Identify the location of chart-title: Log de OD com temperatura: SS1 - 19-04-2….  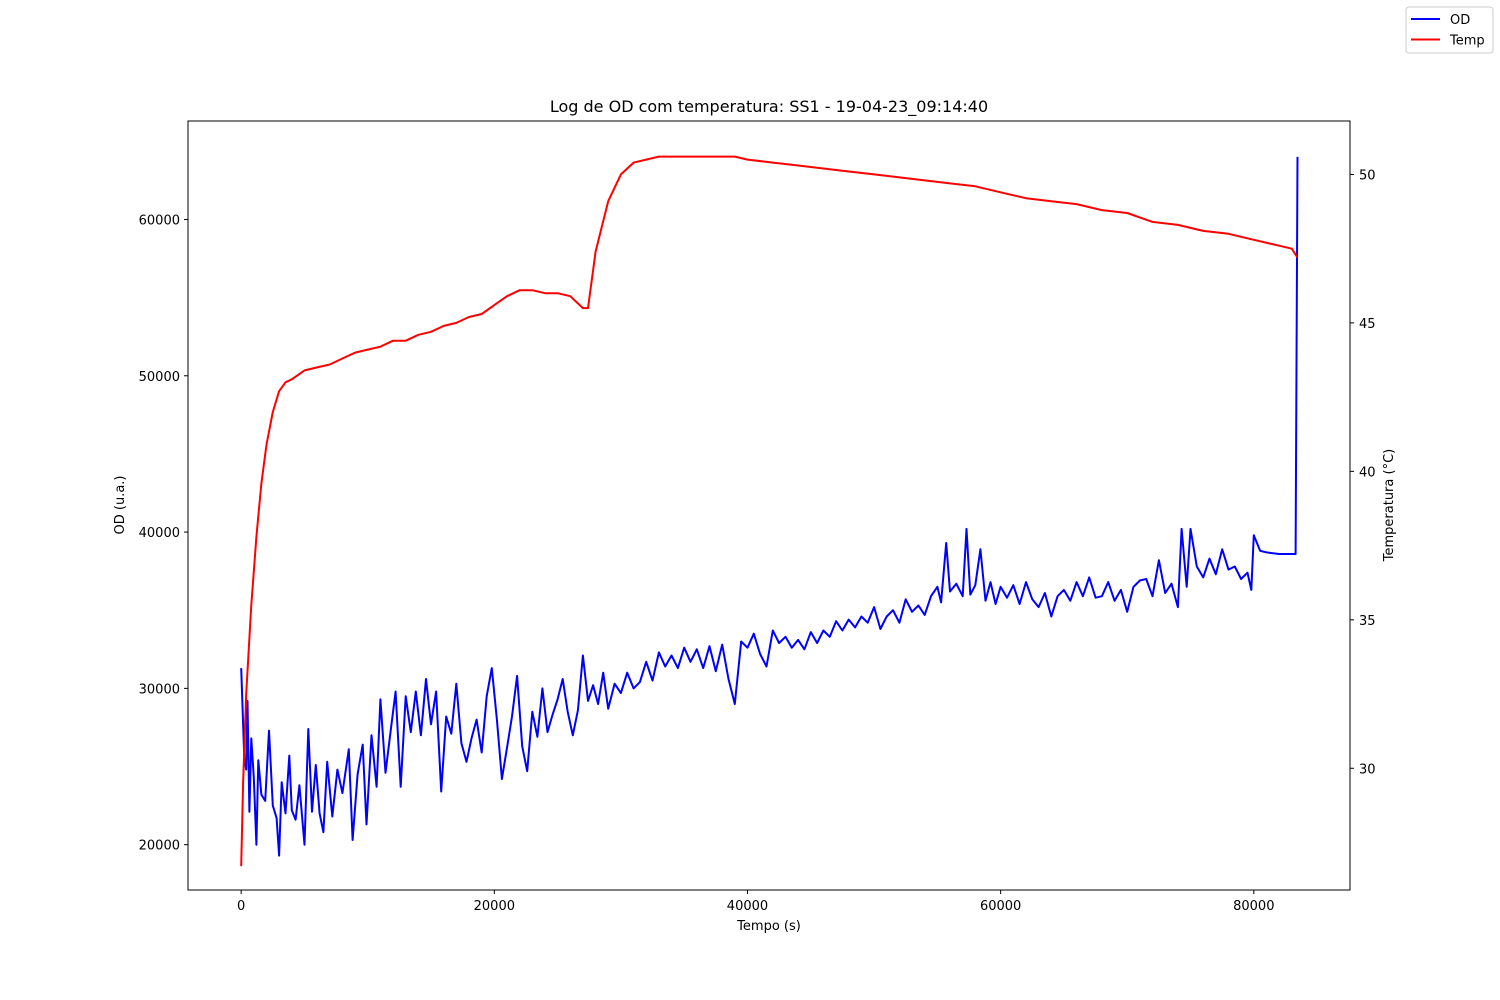
(769, 107).